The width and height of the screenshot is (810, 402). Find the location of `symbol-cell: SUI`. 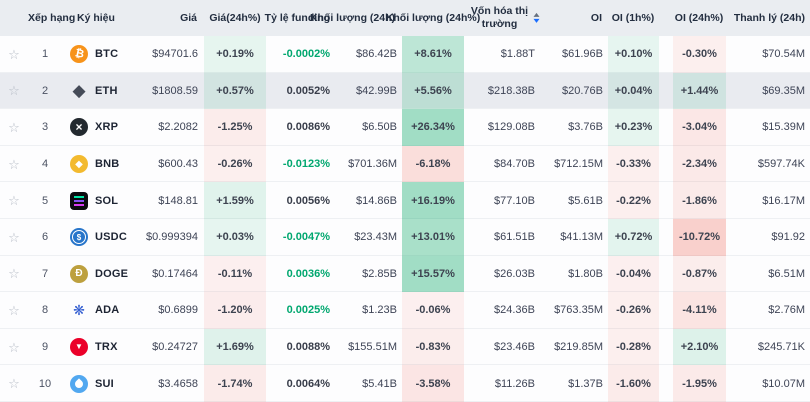

symbol-cell: SUI is located at coordinates (107, 383).